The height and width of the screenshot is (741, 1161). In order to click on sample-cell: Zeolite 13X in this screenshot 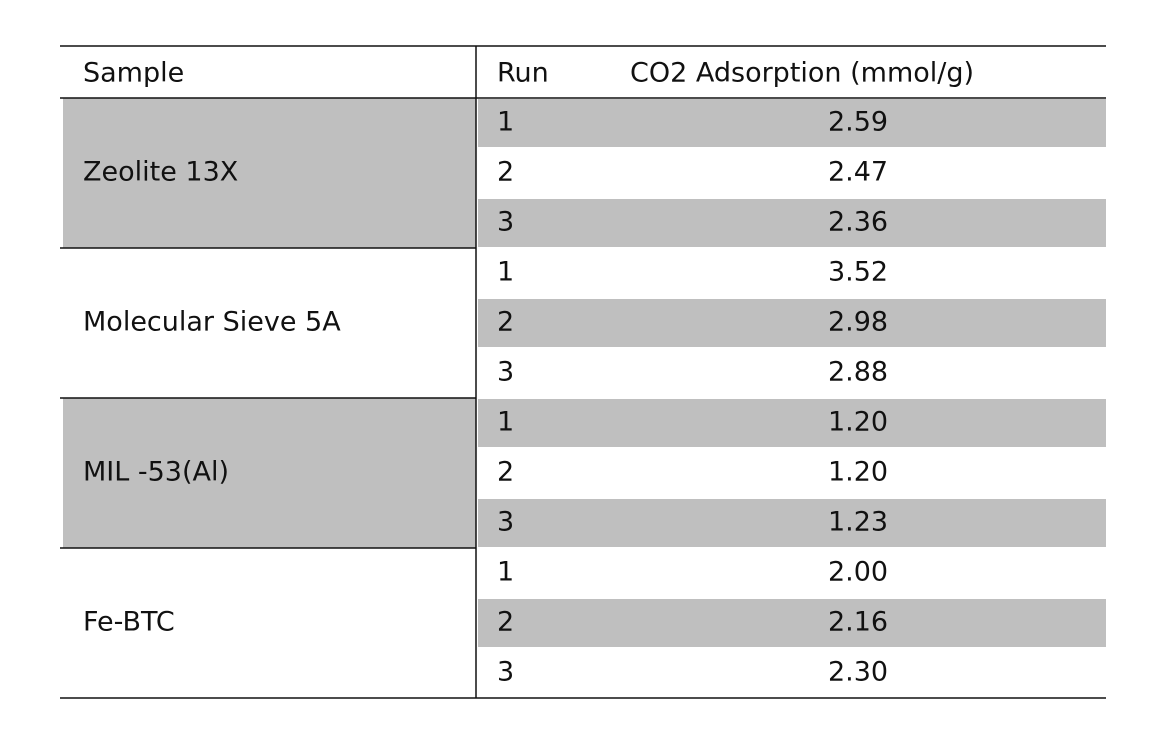, I will do `click(160, 172)`.